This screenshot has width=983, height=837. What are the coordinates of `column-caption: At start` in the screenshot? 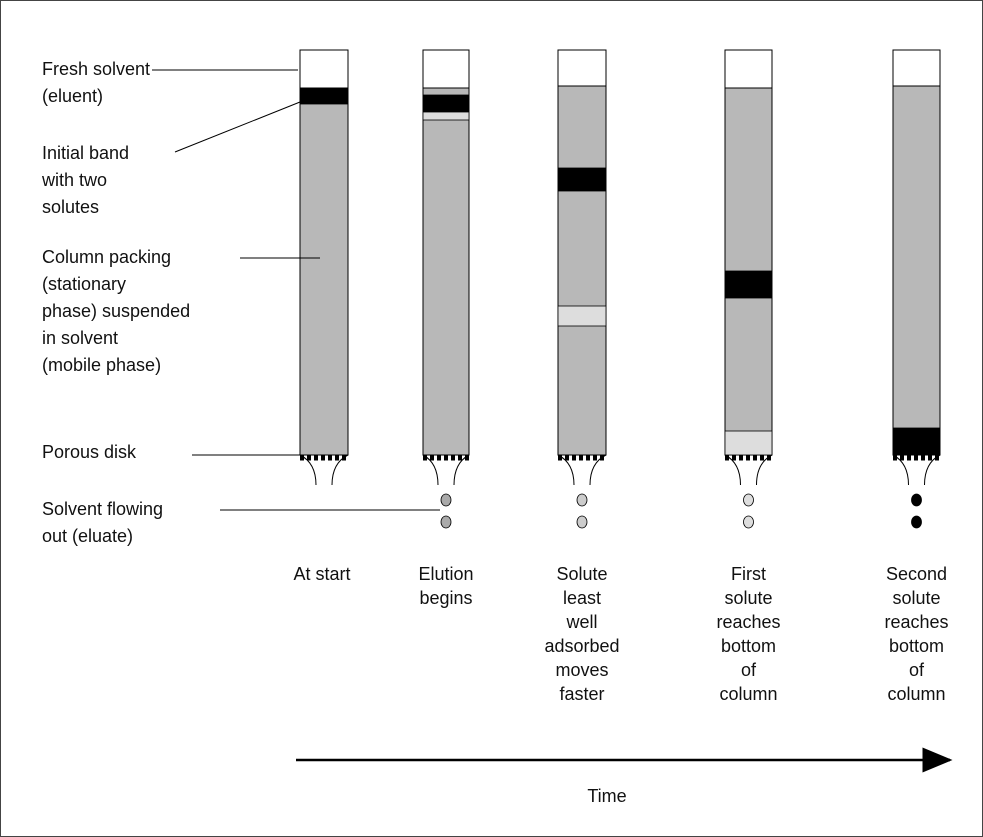 It's located at (321, 574).